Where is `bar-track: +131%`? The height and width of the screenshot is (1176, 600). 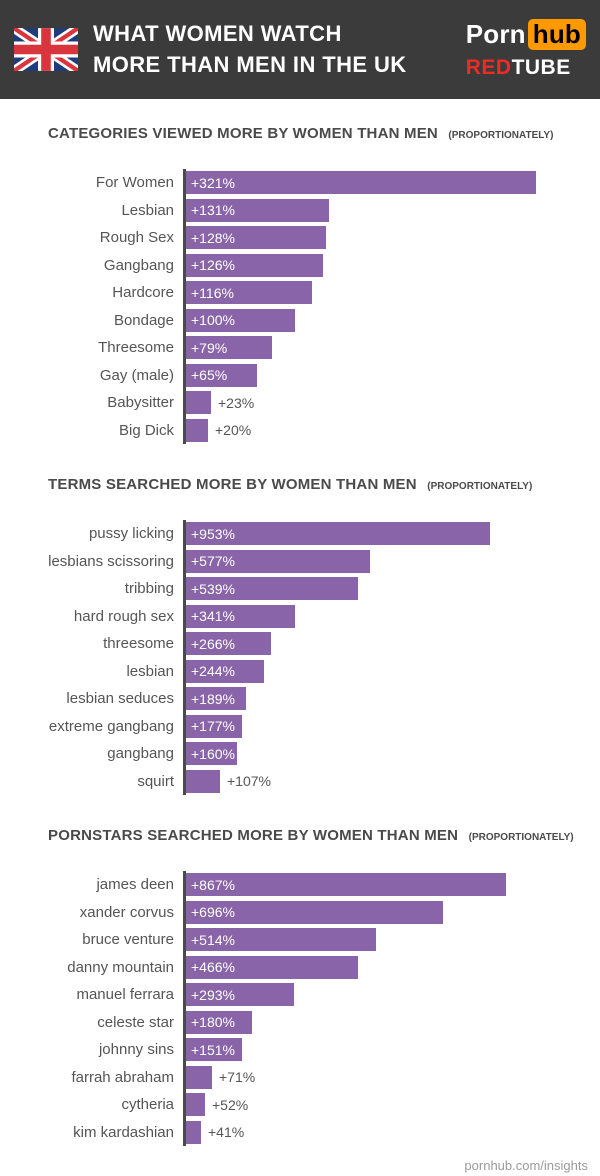
bar-track: +131% is located at coordinates (391, 210).